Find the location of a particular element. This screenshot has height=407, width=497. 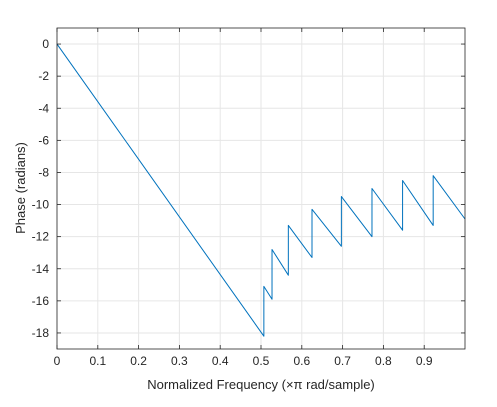

y-tick-label: -12 is located at coordinates (41, 237).